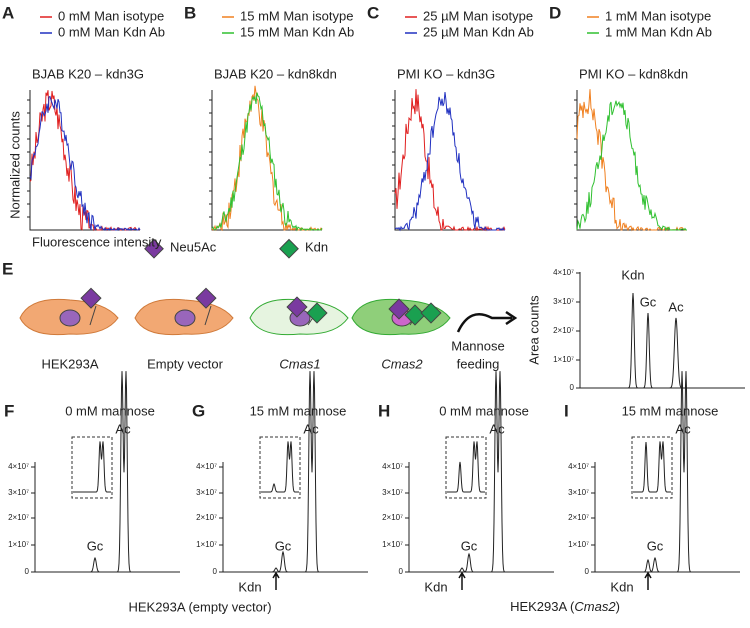 This screenshot has height=628, width=750. Describe the element at coordinates (478, 15) in the screenshot. I see `legend-label: 25 µM Man isotype` at that location.